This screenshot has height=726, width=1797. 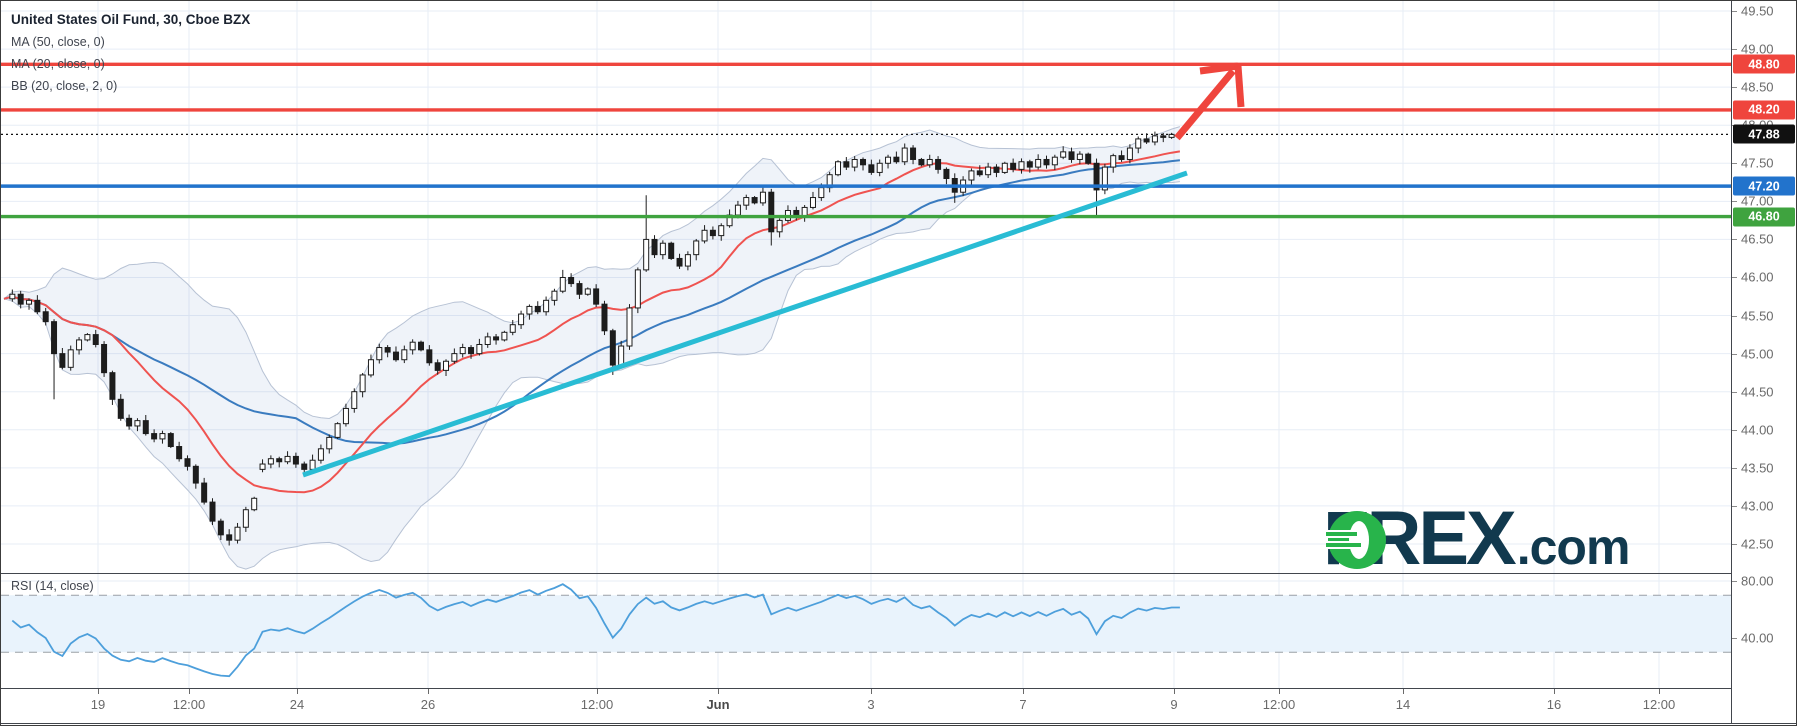 I want to click on pane-divider, so click(x=866, y=573).